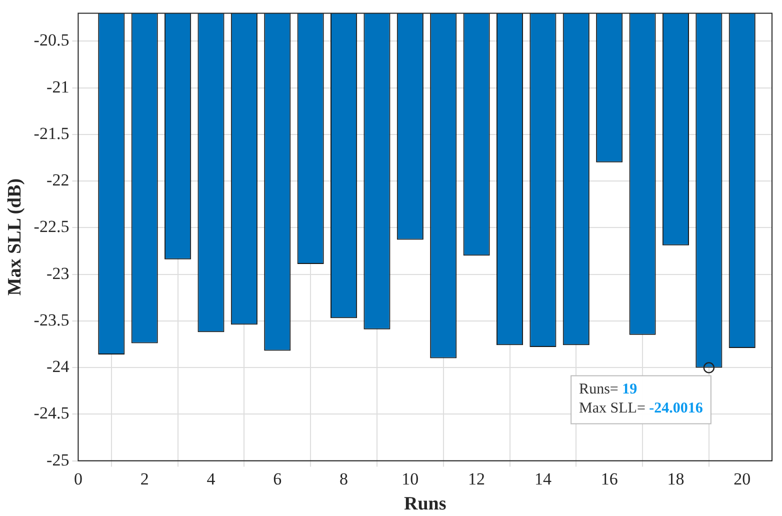 This screenshot has height=516, width=782. Describe the element at coordinates (211, 478) in the screenshot. I see `x-tick-label: 4` at that location.